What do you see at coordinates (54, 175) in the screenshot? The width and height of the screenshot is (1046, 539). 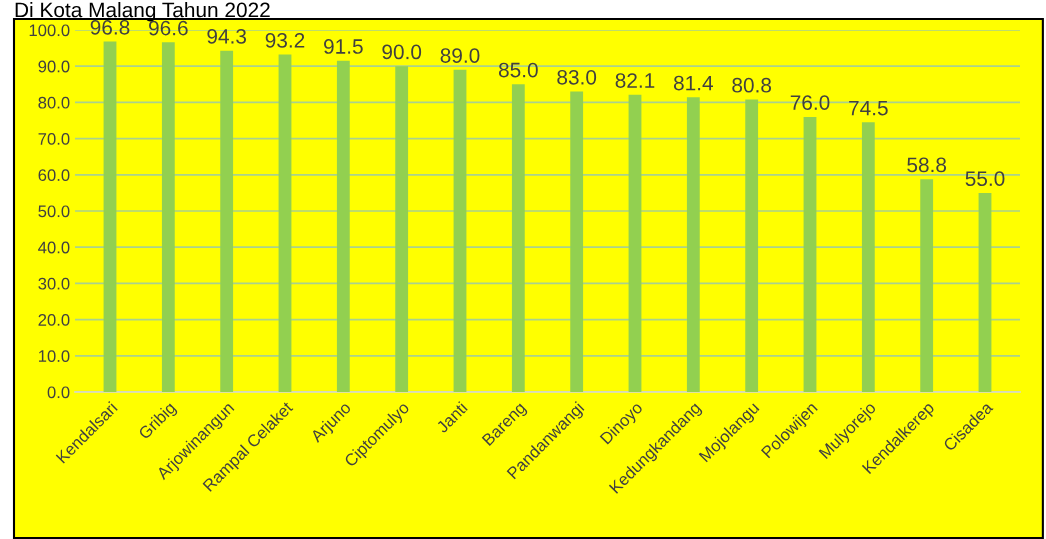 I see `y-tick-label: 60.0` at bounding box center [54, 175].